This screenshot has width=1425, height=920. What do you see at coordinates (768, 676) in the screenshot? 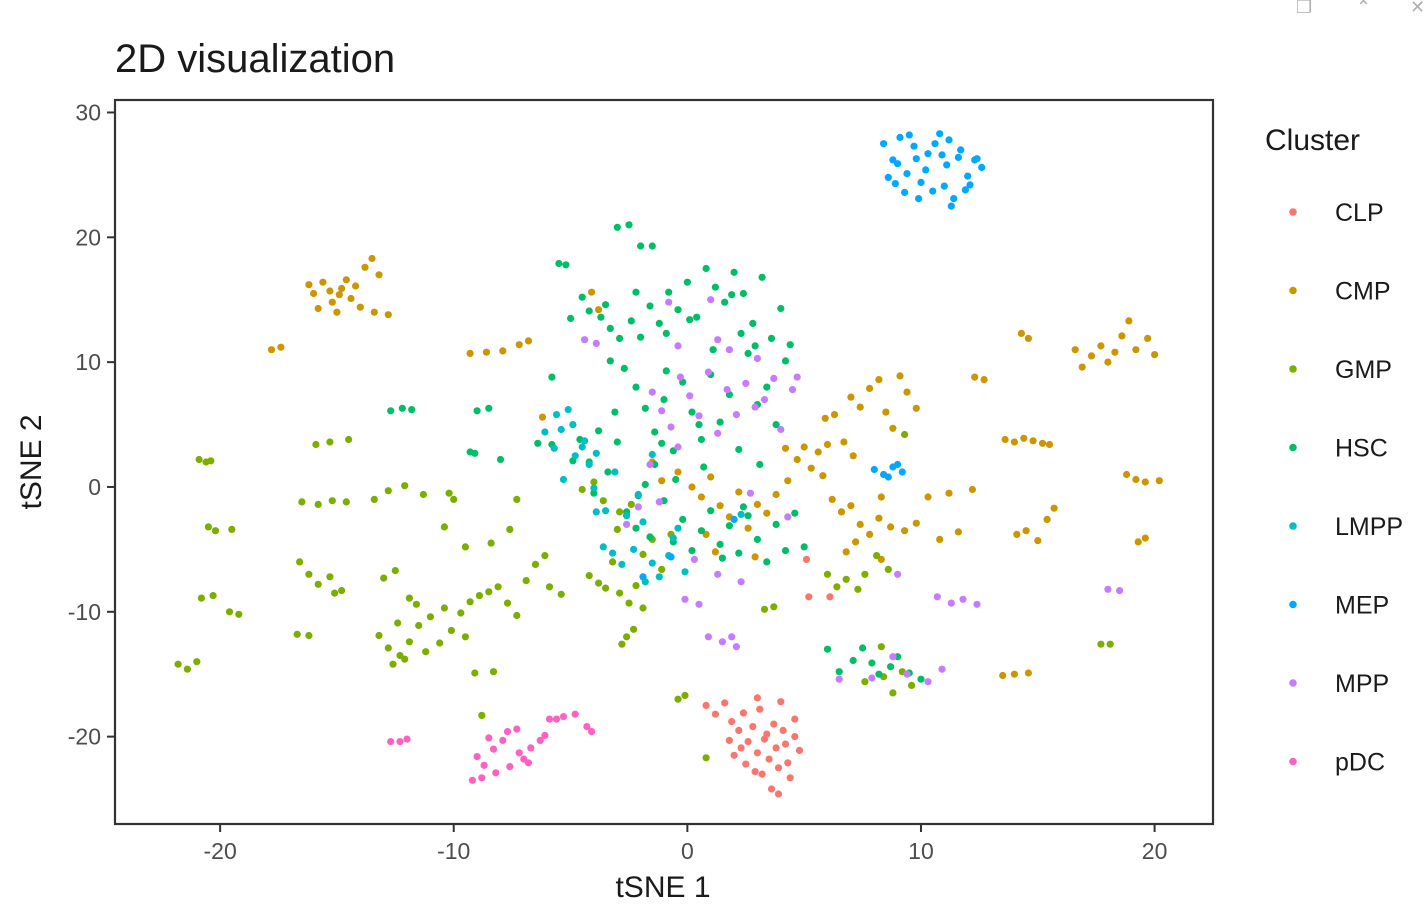
I see `series-clp` at bounding box center [768, 676].